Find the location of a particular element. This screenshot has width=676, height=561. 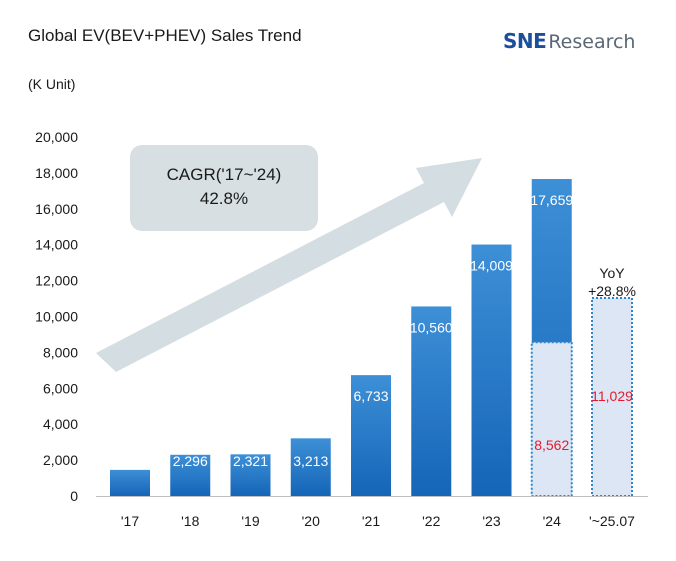

y-tick-label: 20,000 is located at coordinates (56, 137).